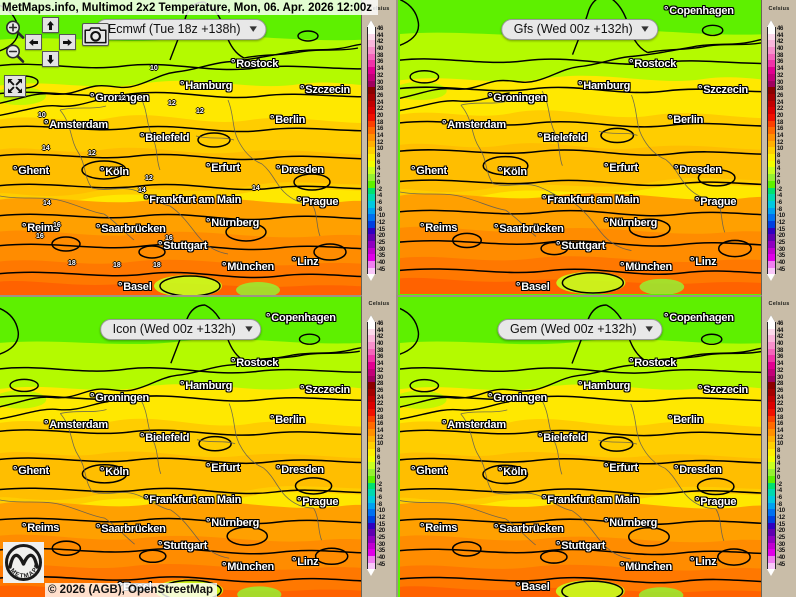 The width and height of the screenshot is (796, 597). Describe the element at coordinates (781, 531) in the screenshot. I see `scale-tick-label: -20` at that location.